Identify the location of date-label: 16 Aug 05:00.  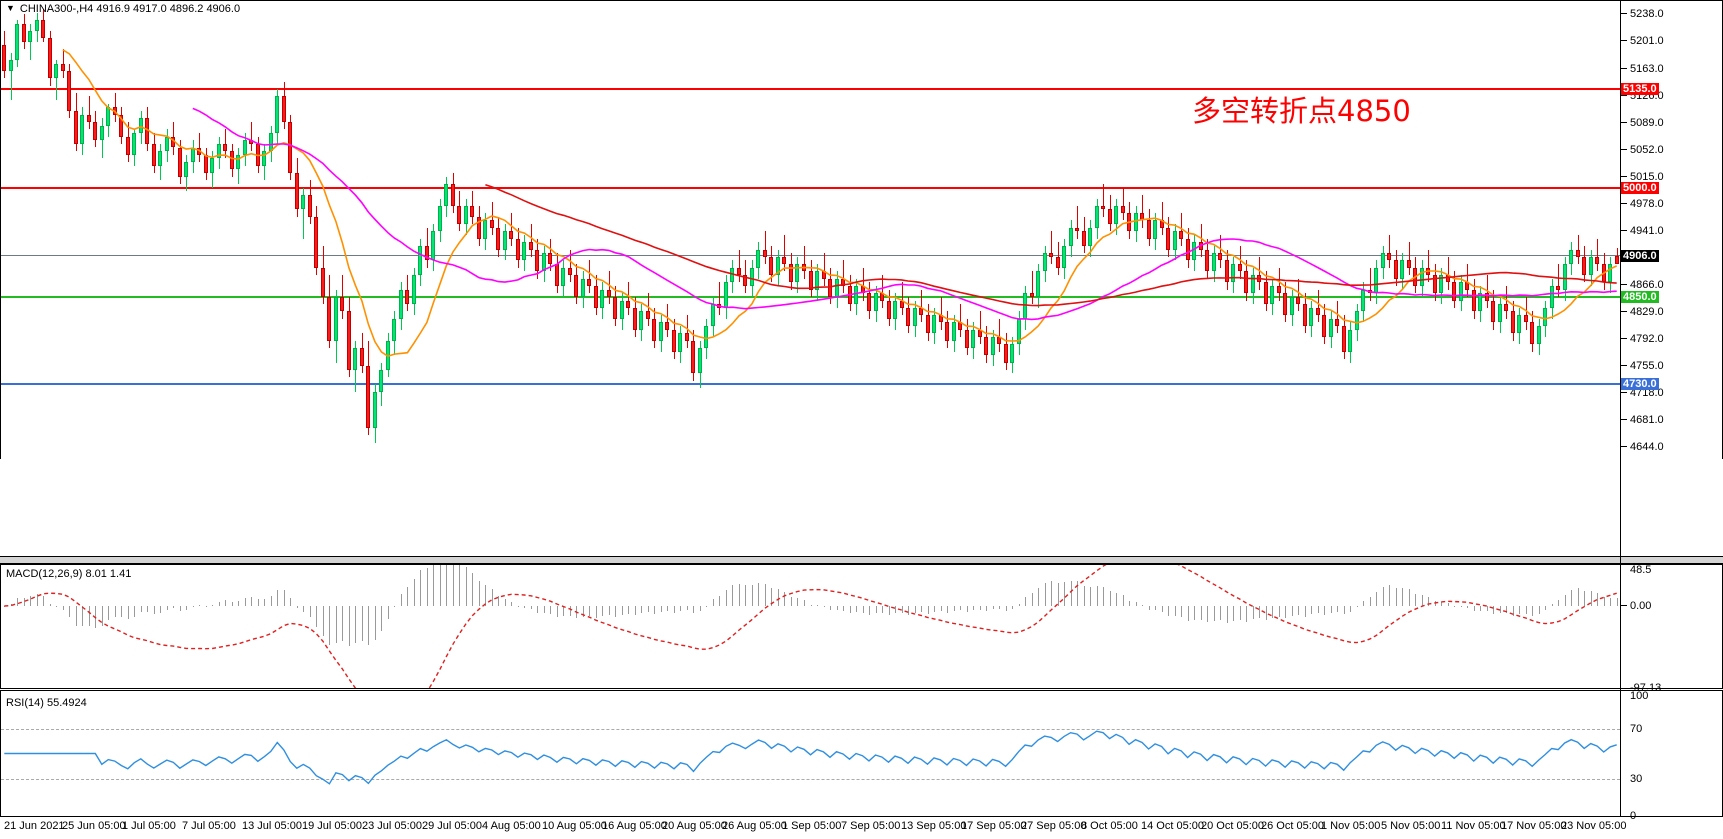
(634, 826).